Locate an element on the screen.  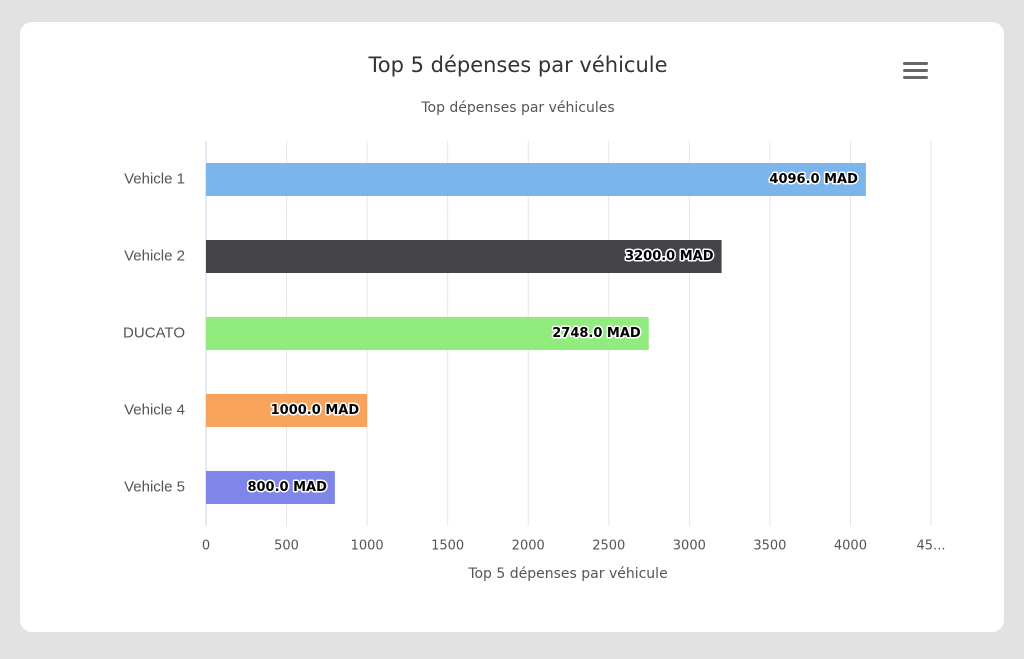
y-tick-label: Vehicle 4 is located at coordinates (154, 409).